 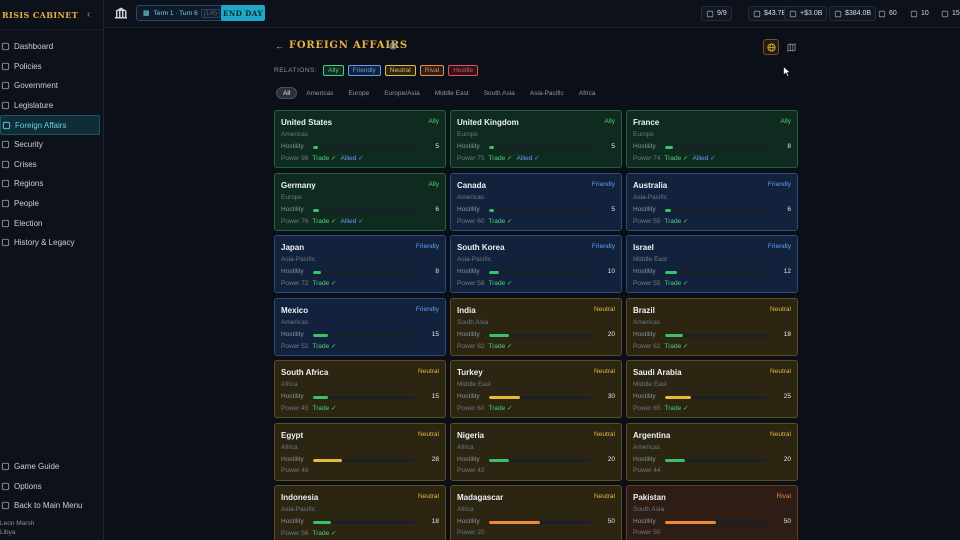 I want to click on filter-americas: Americas, so click(x=320, y=93).